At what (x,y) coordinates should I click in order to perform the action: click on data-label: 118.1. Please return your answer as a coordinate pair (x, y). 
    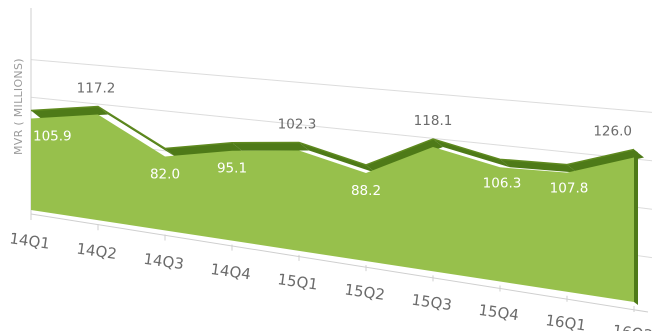
    Looking at the image, I should click on (433, 121).